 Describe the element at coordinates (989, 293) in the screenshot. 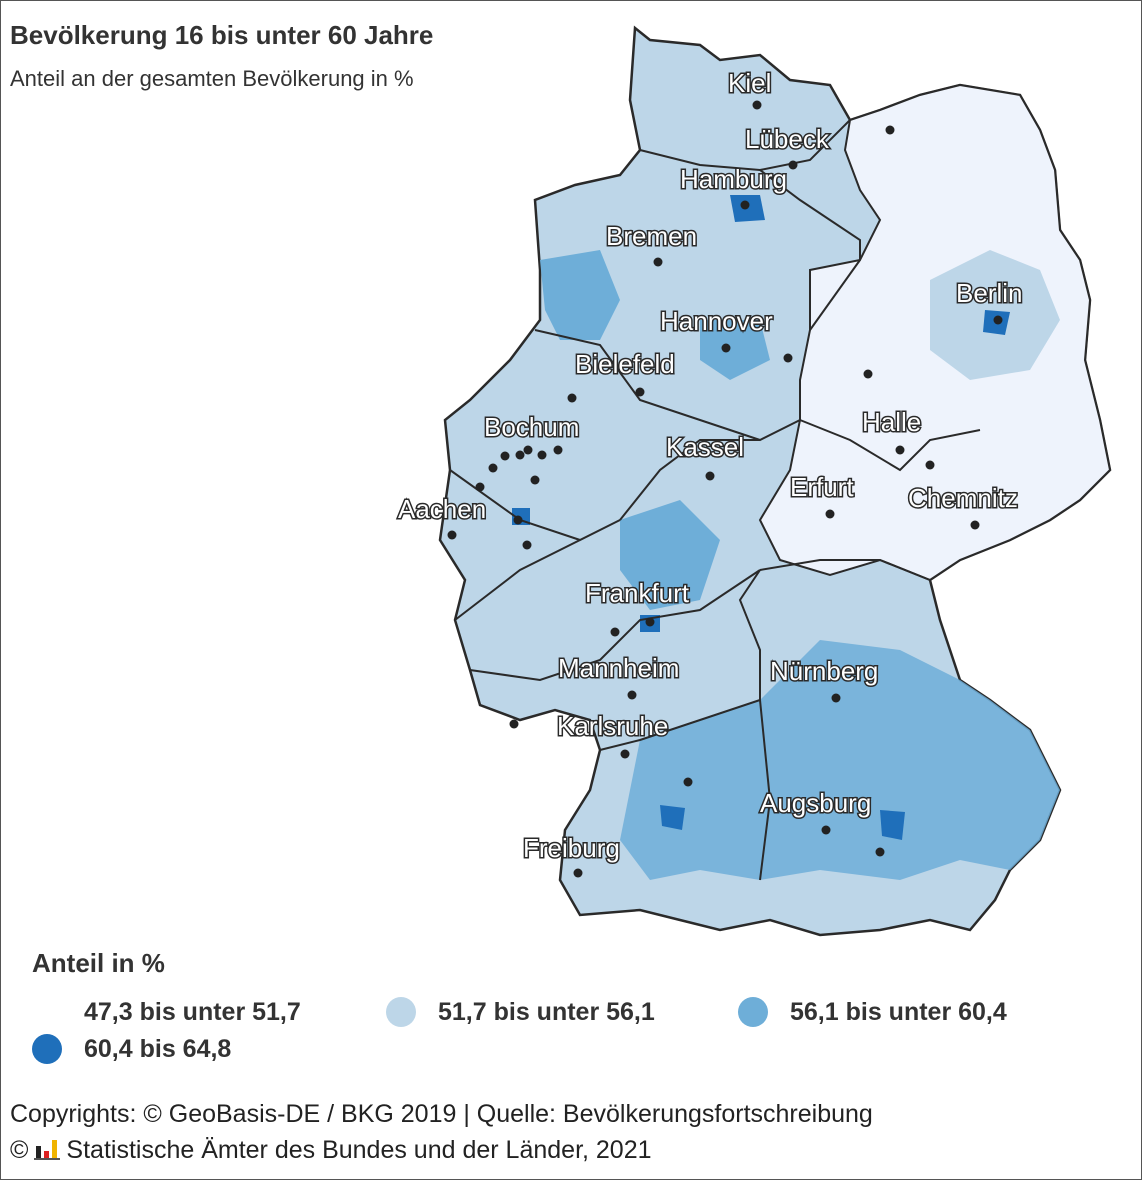

I see `city-label-berlin: Berlin` at that location.